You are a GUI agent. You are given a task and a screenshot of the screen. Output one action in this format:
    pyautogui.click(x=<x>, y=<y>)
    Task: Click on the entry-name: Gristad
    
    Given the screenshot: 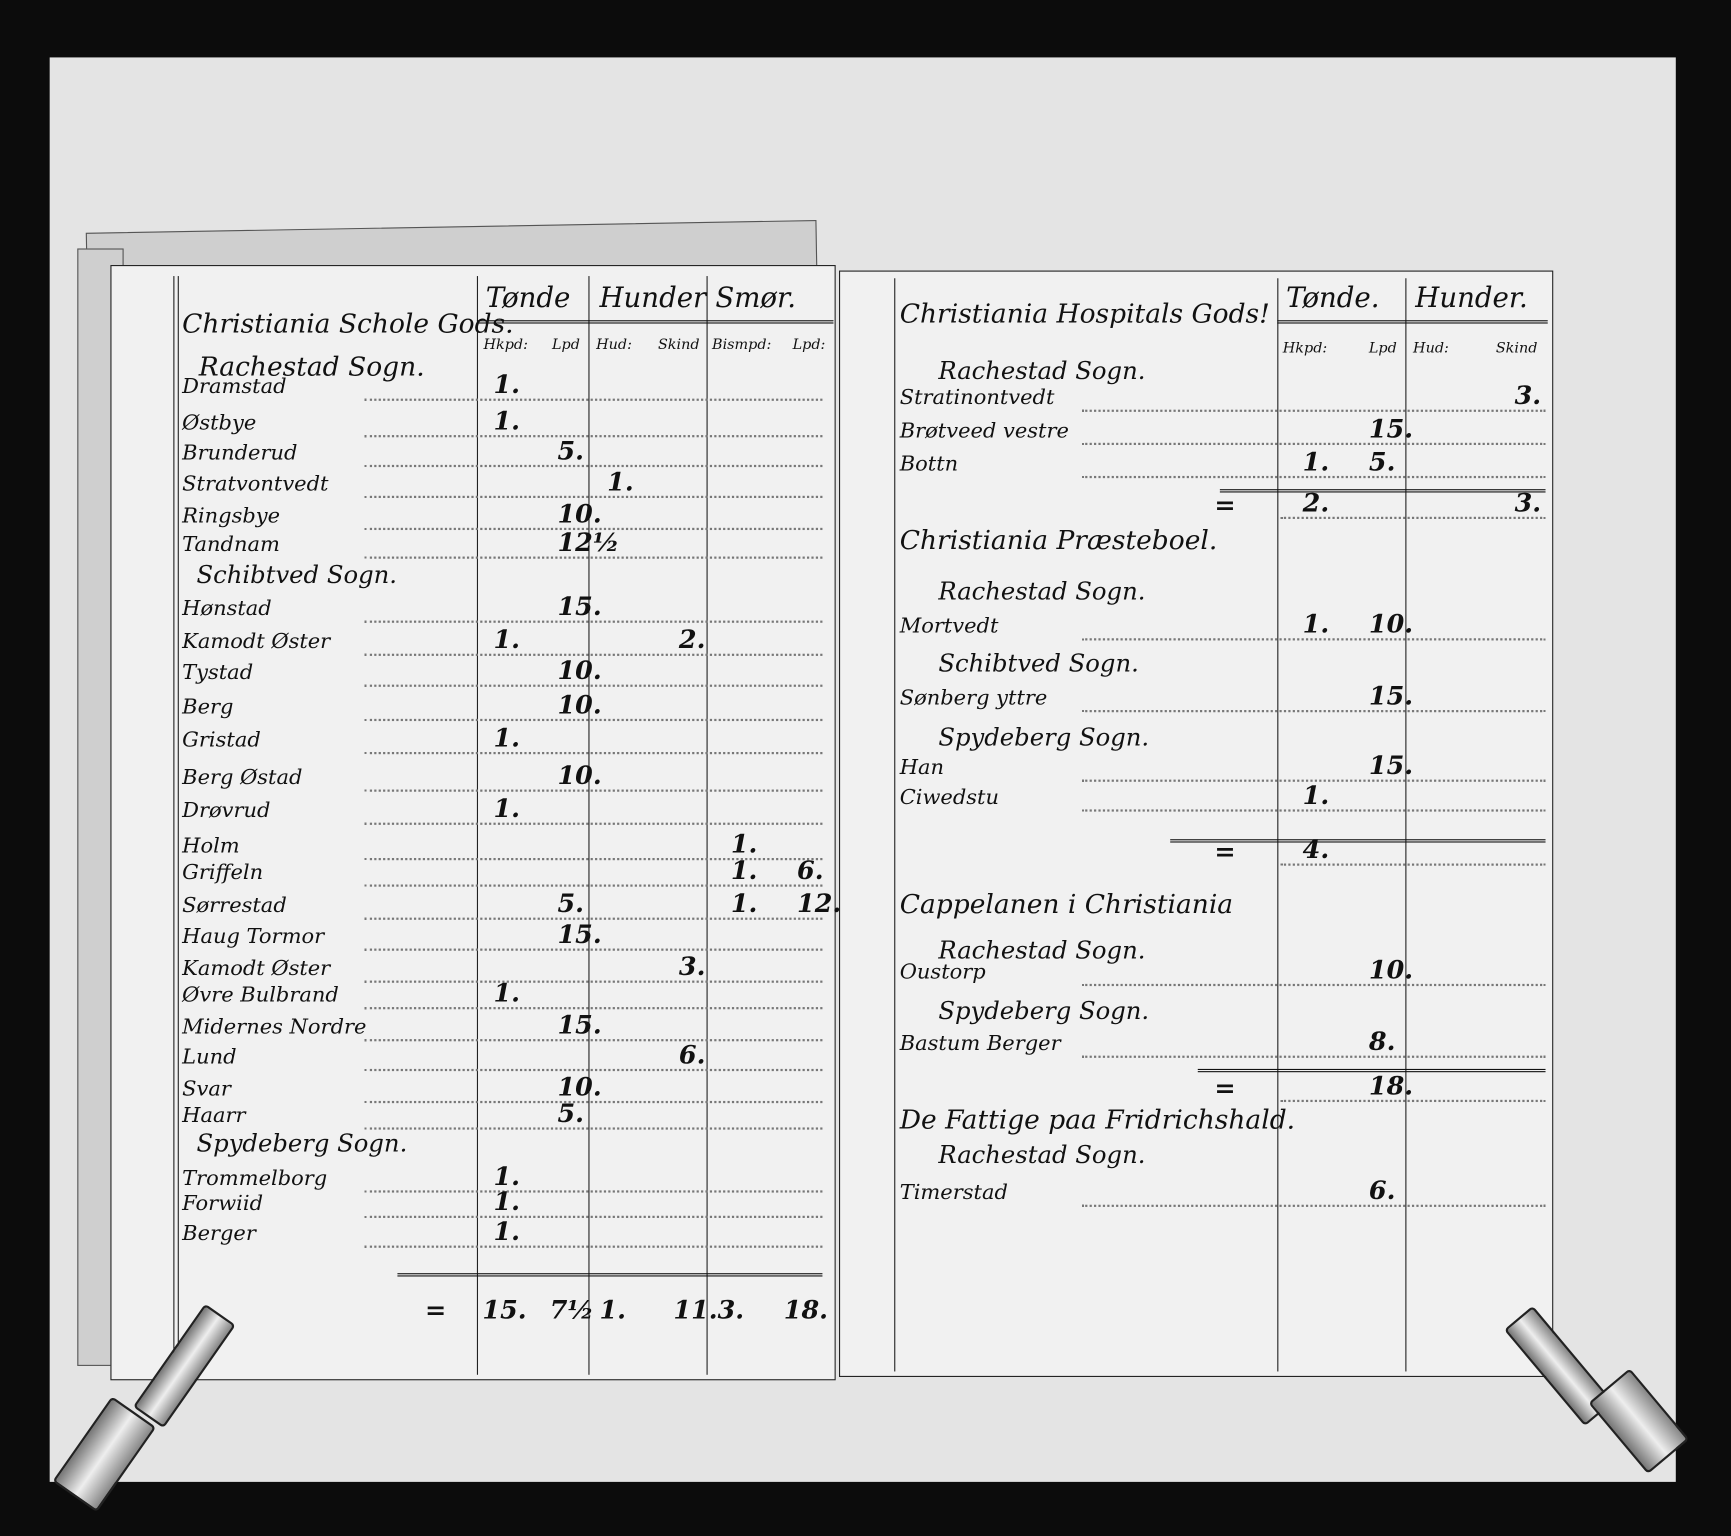 What is the action you would take?
    pyautogui.click(x=221, y=739)
    